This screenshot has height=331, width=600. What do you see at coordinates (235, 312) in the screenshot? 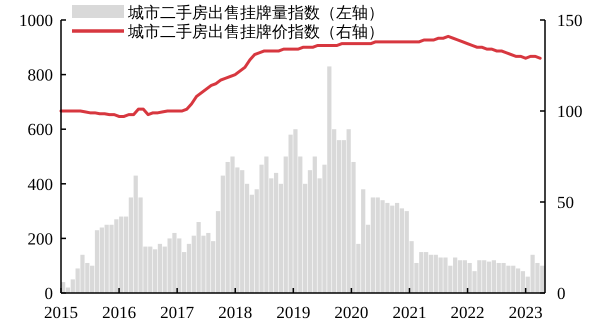
I see `x-tick-label: 2018` at bounding box center [235, 312].